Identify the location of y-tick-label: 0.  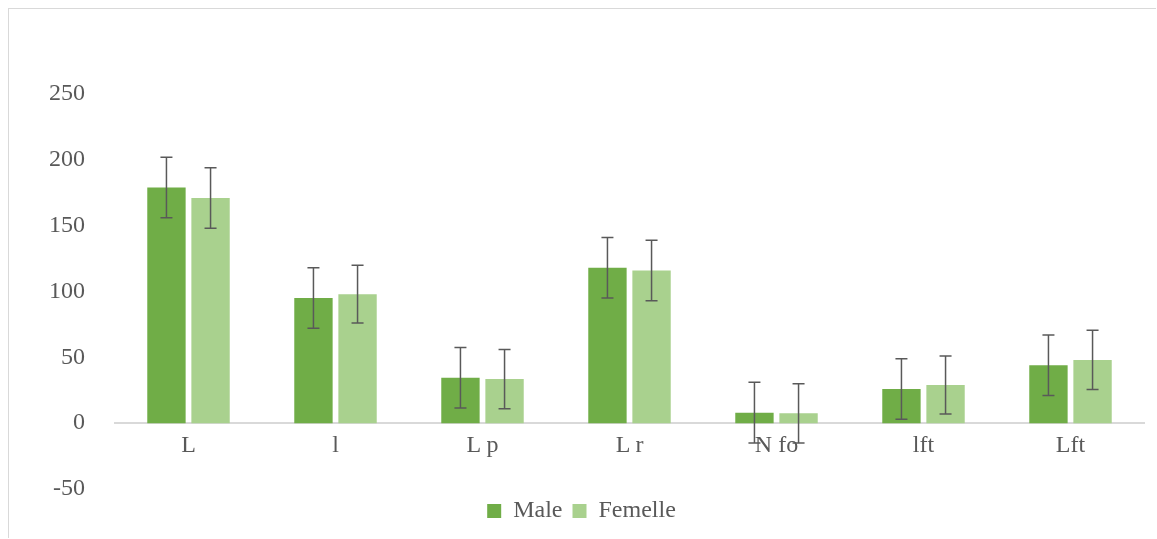
(79, 421).